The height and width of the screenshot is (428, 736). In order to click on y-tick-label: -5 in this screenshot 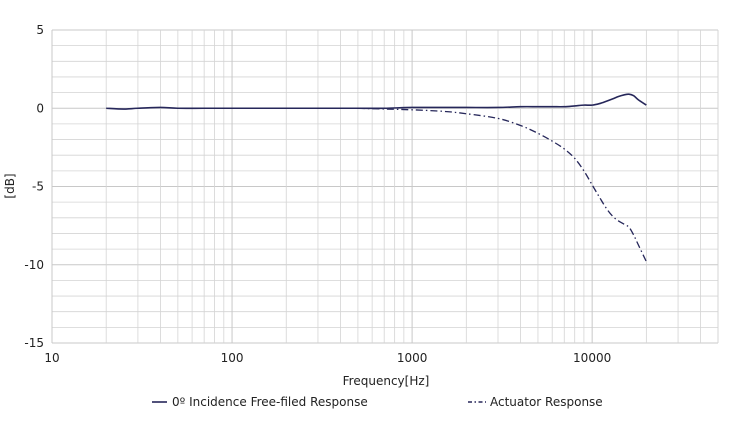, I will do `click(38, 187)`.